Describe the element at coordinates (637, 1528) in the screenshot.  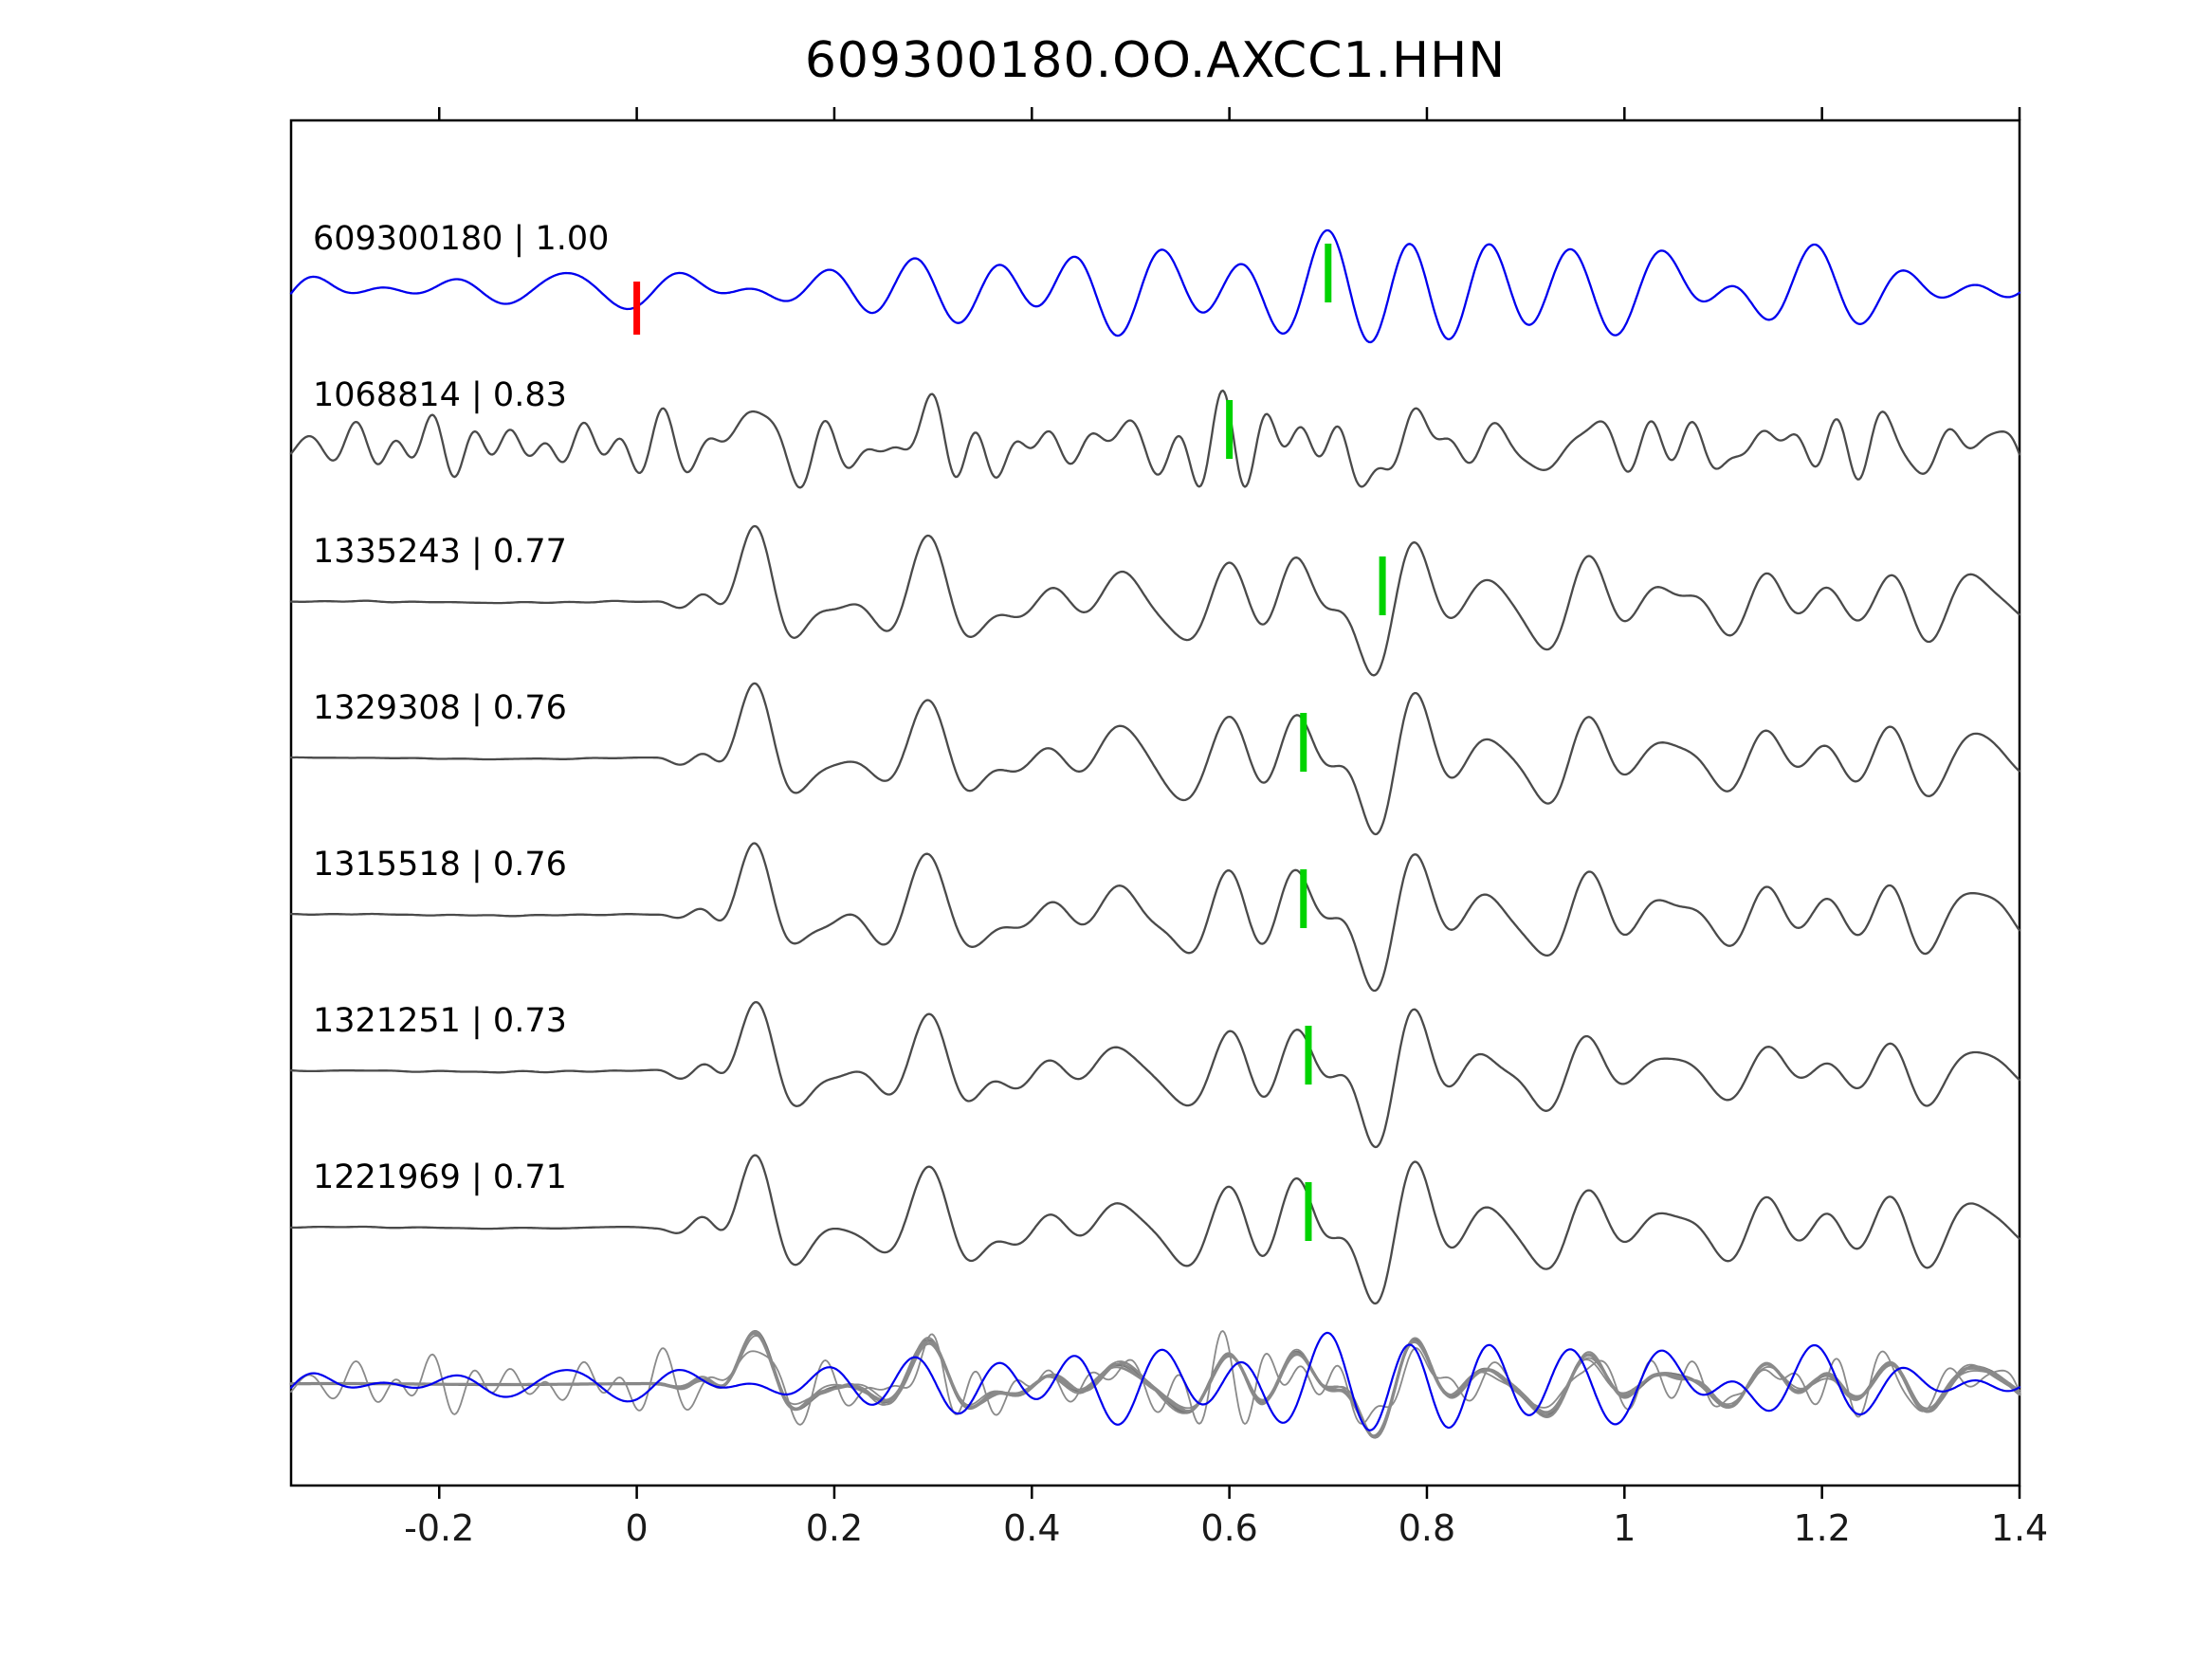
I see `x-tick-label: 0` at that location.